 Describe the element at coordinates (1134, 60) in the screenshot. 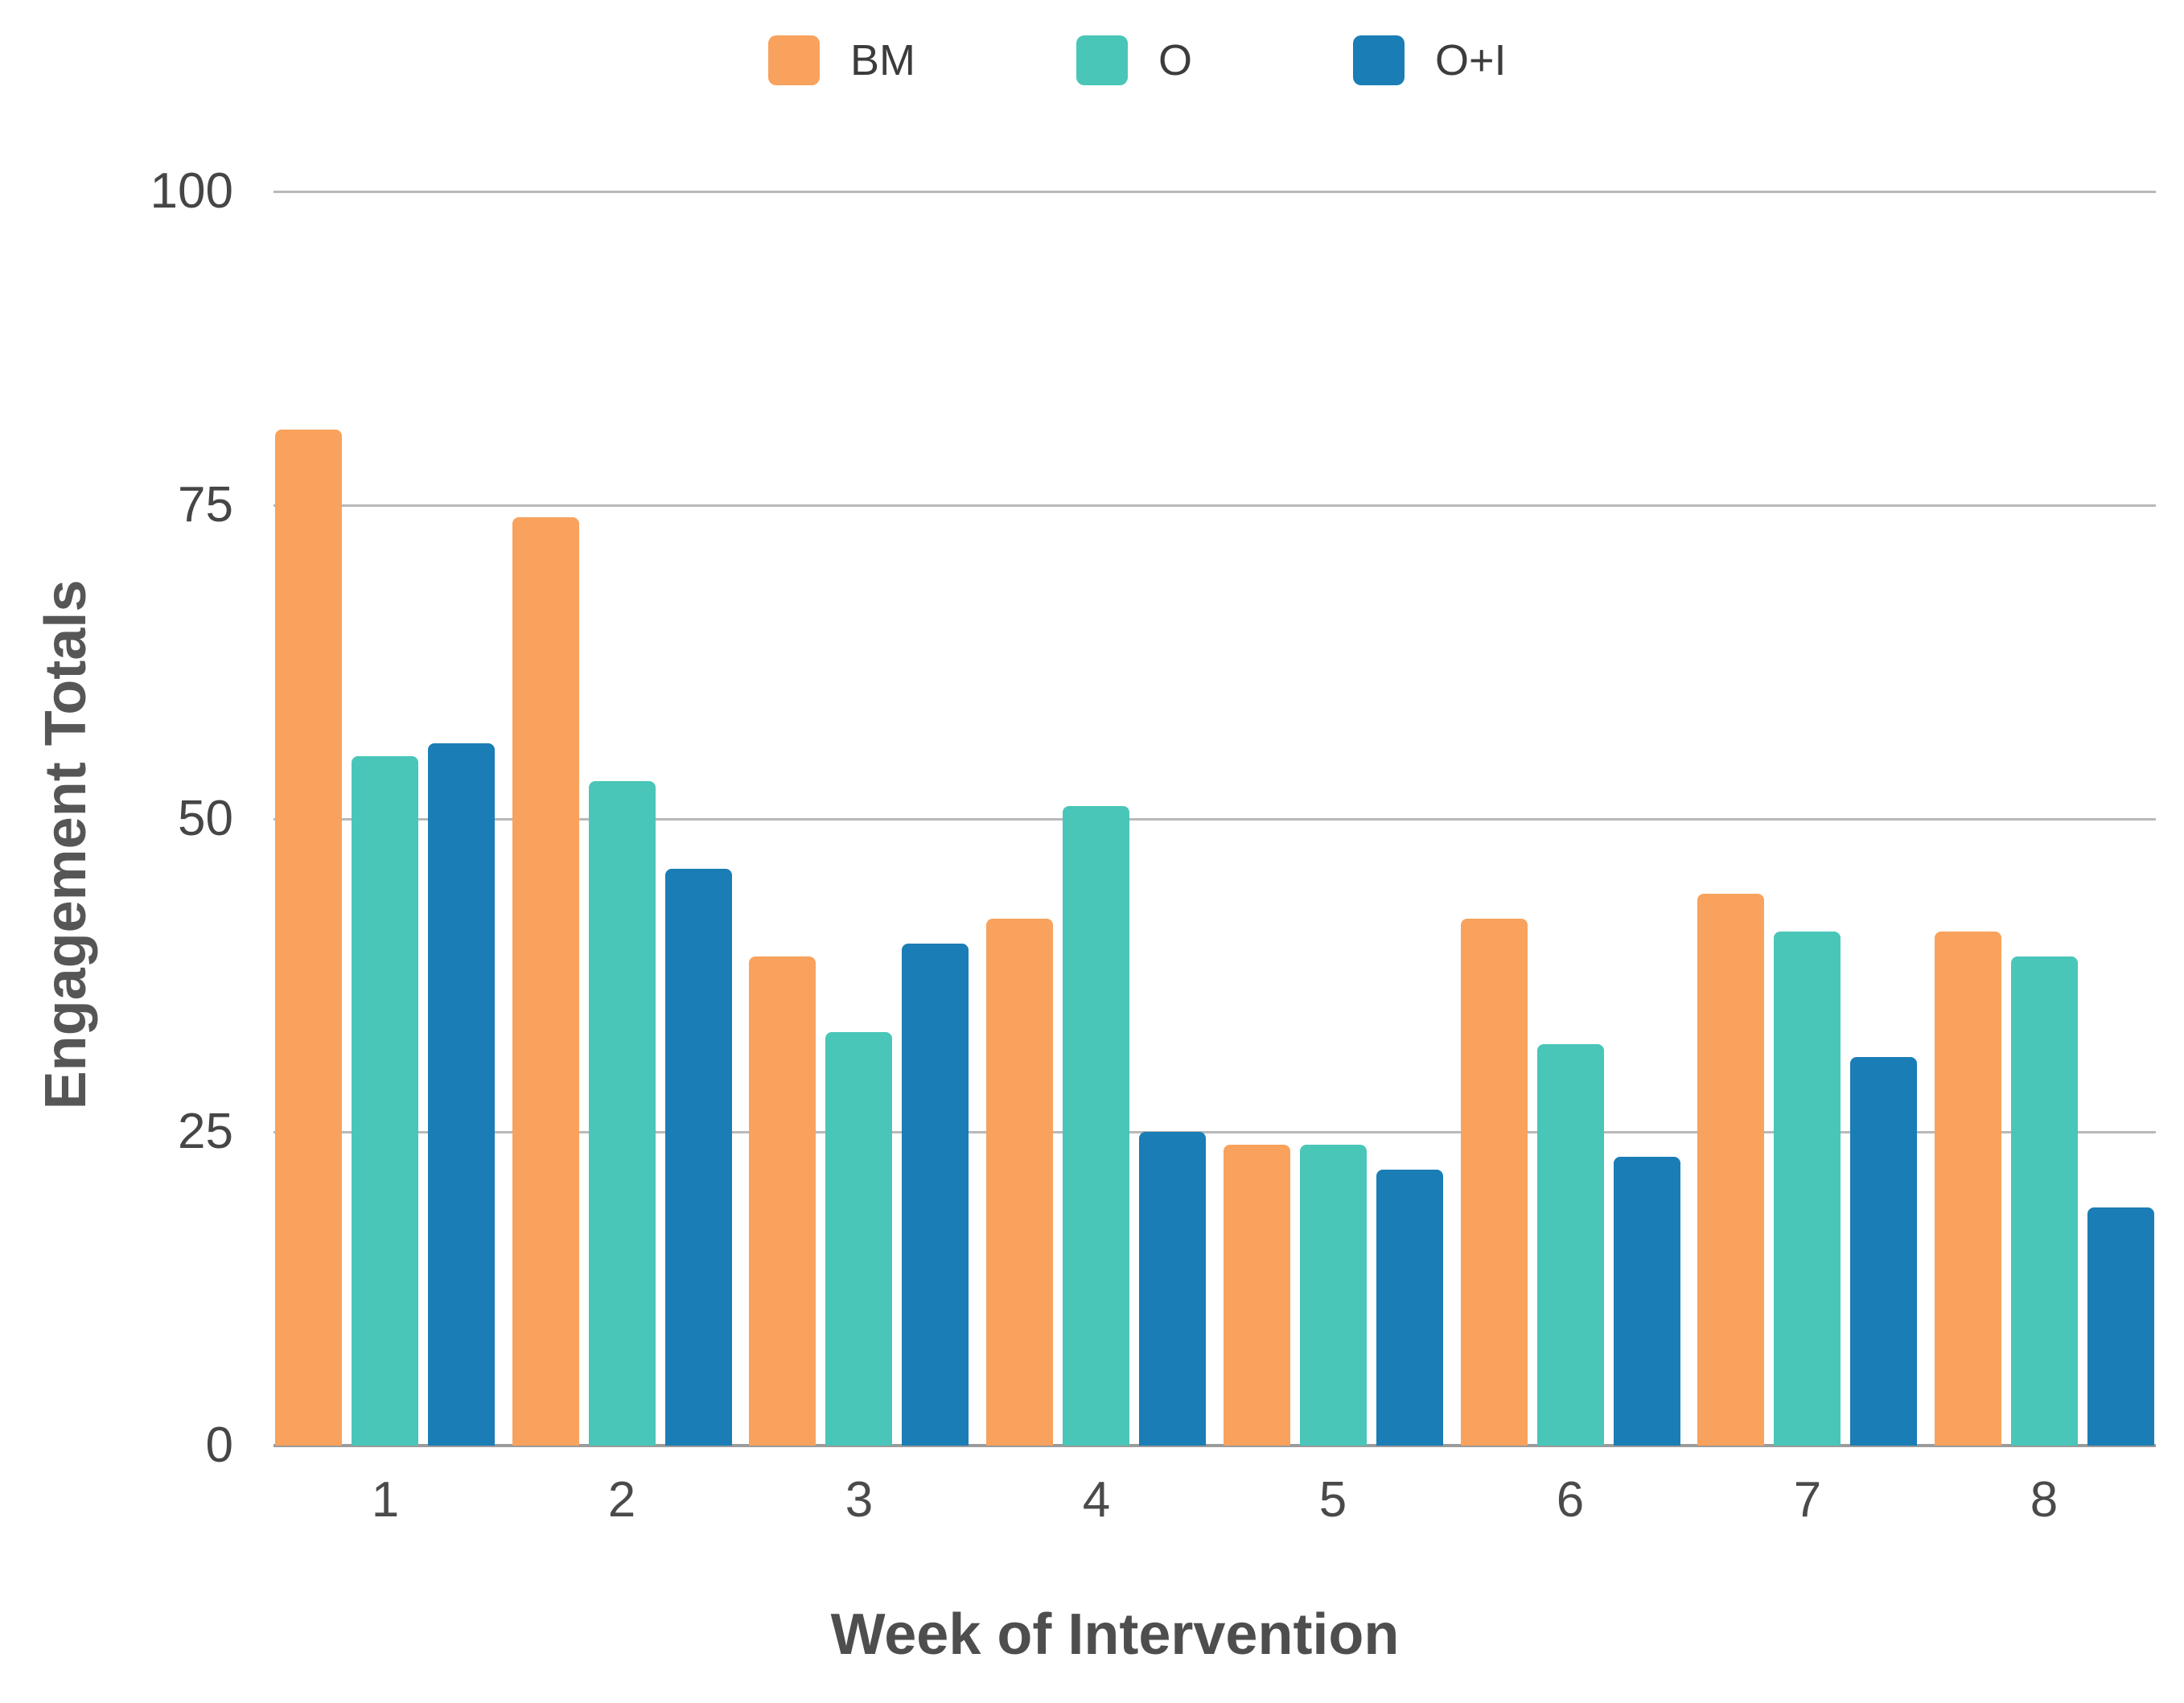

I see `legend-item-o: O` at that location.